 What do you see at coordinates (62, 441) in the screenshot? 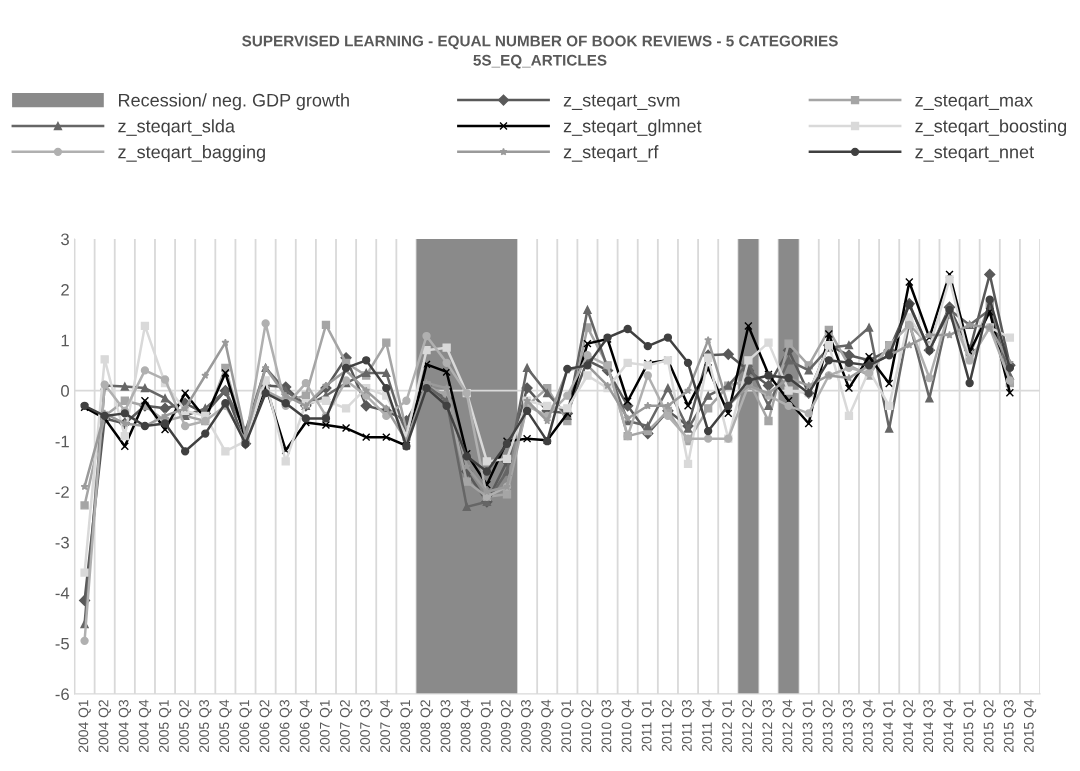
I see `y-tick-label: -1` at bounding box center [62, 441].